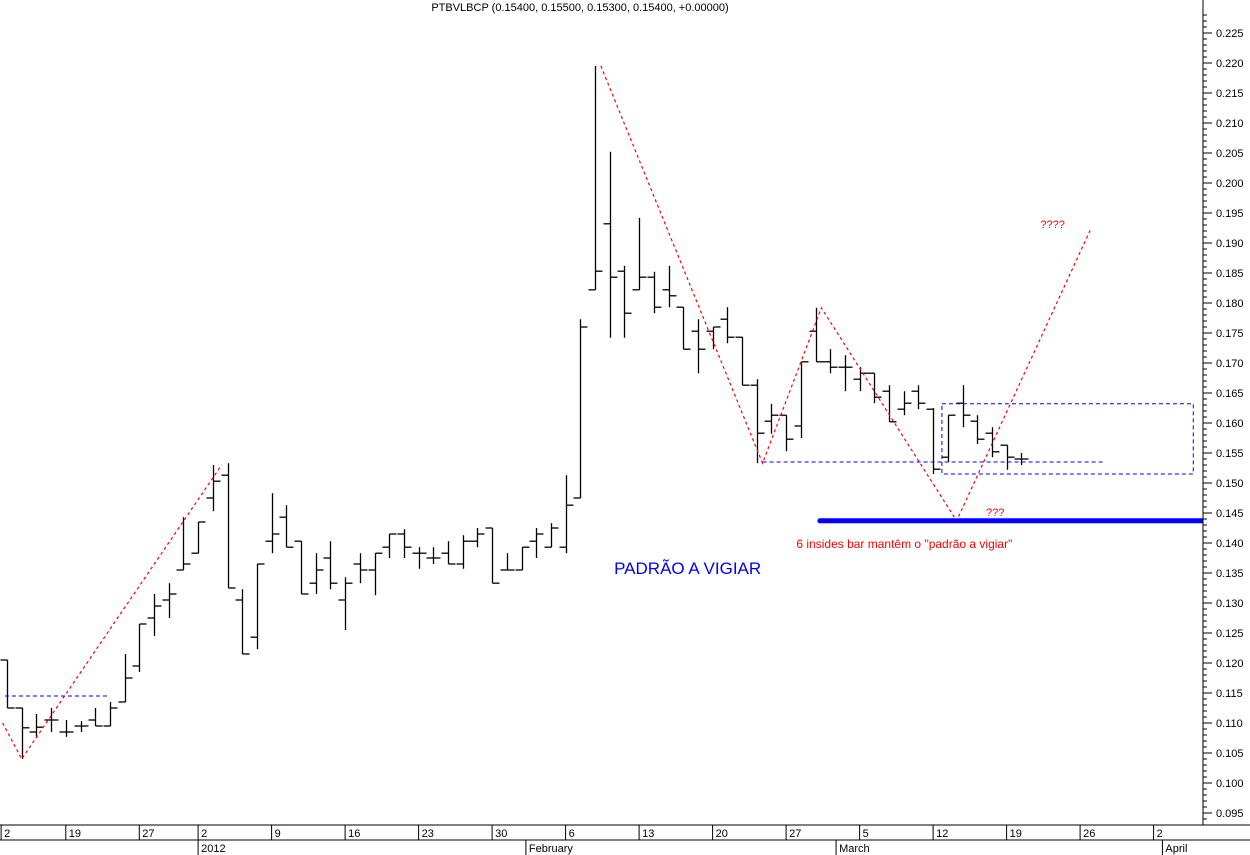 Image resolution: width=1250 pixels, height=855 pixels. I want to click on y-tick-label: 0.205, so click(1230, 154).